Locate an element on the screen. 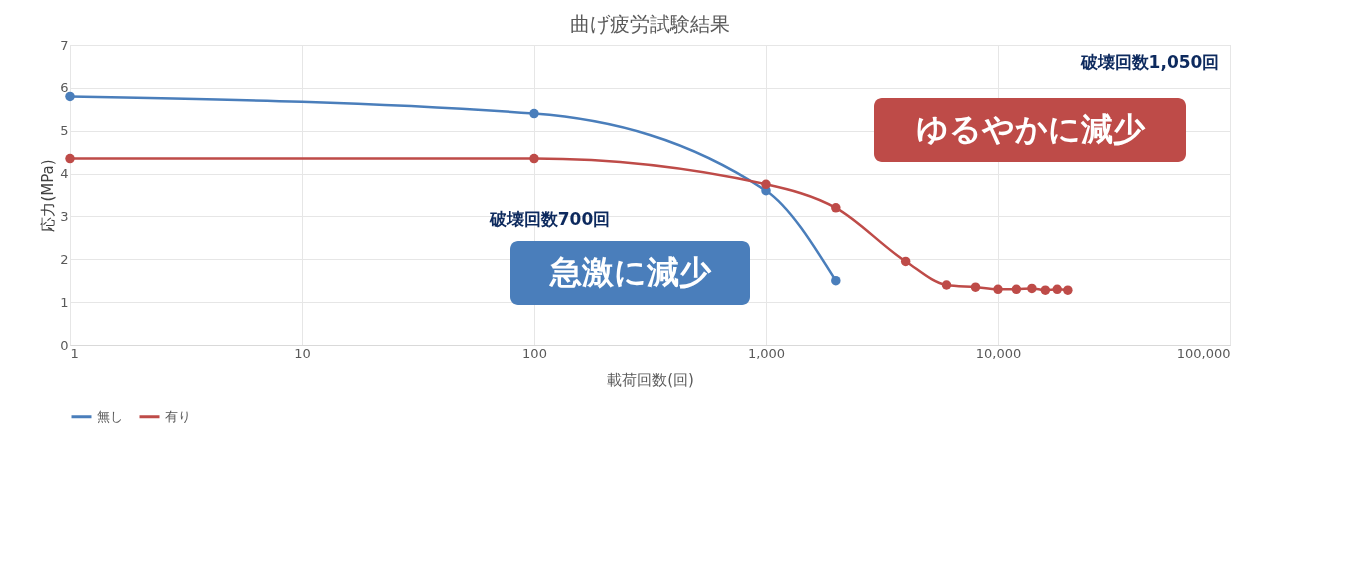 The height and width of the screenshot is (561, 1368). x-tick-label: 1,000 is located at coordinates (766, 353).